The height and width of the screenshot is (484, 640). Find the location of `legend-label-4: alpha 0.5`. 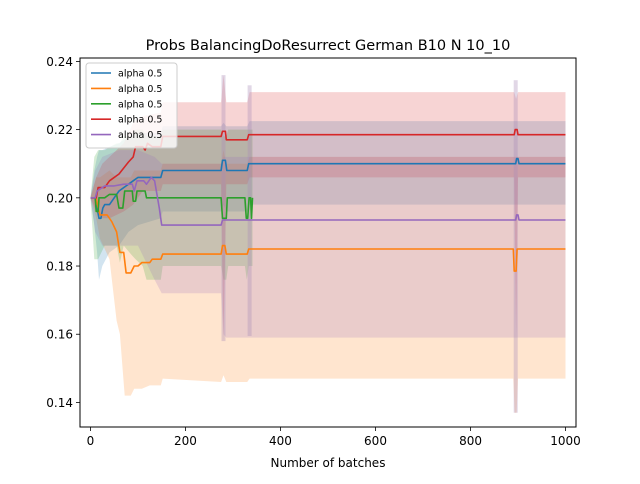

legend-label-4: alpha 0.5 is located at coordinates (140, 120).